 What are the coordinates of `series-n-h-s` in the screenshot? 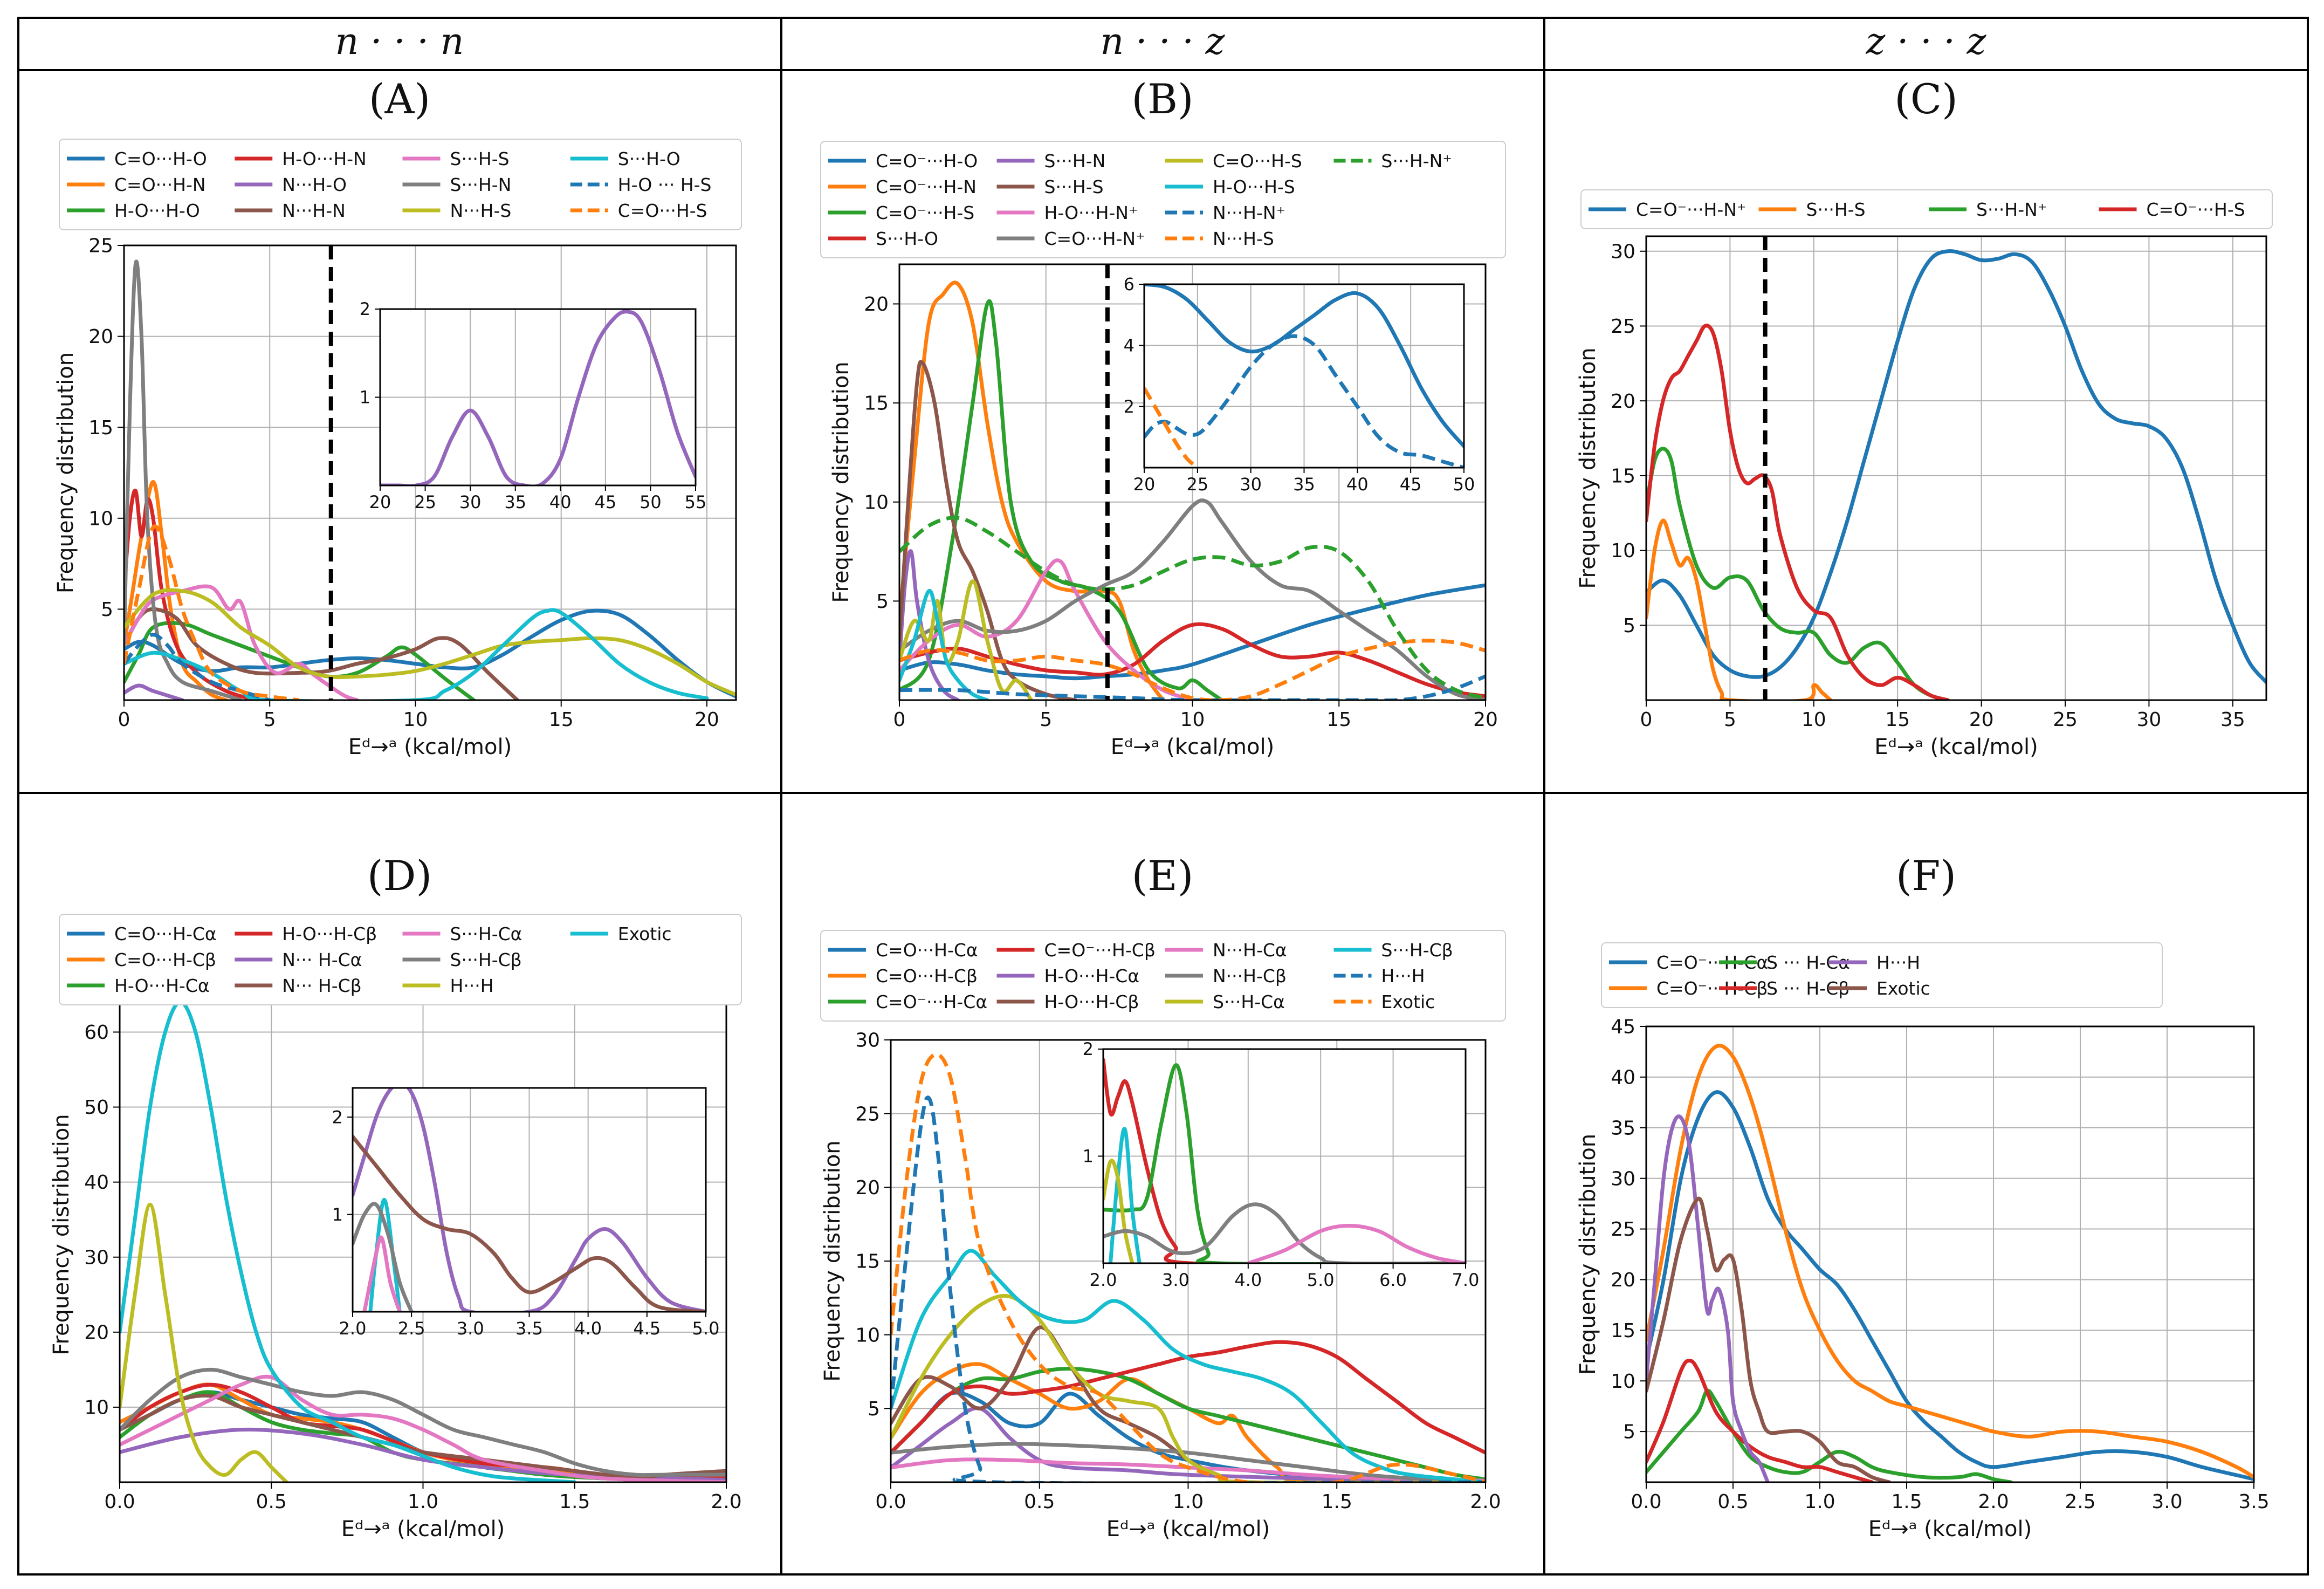 It's located at (1192, 669).